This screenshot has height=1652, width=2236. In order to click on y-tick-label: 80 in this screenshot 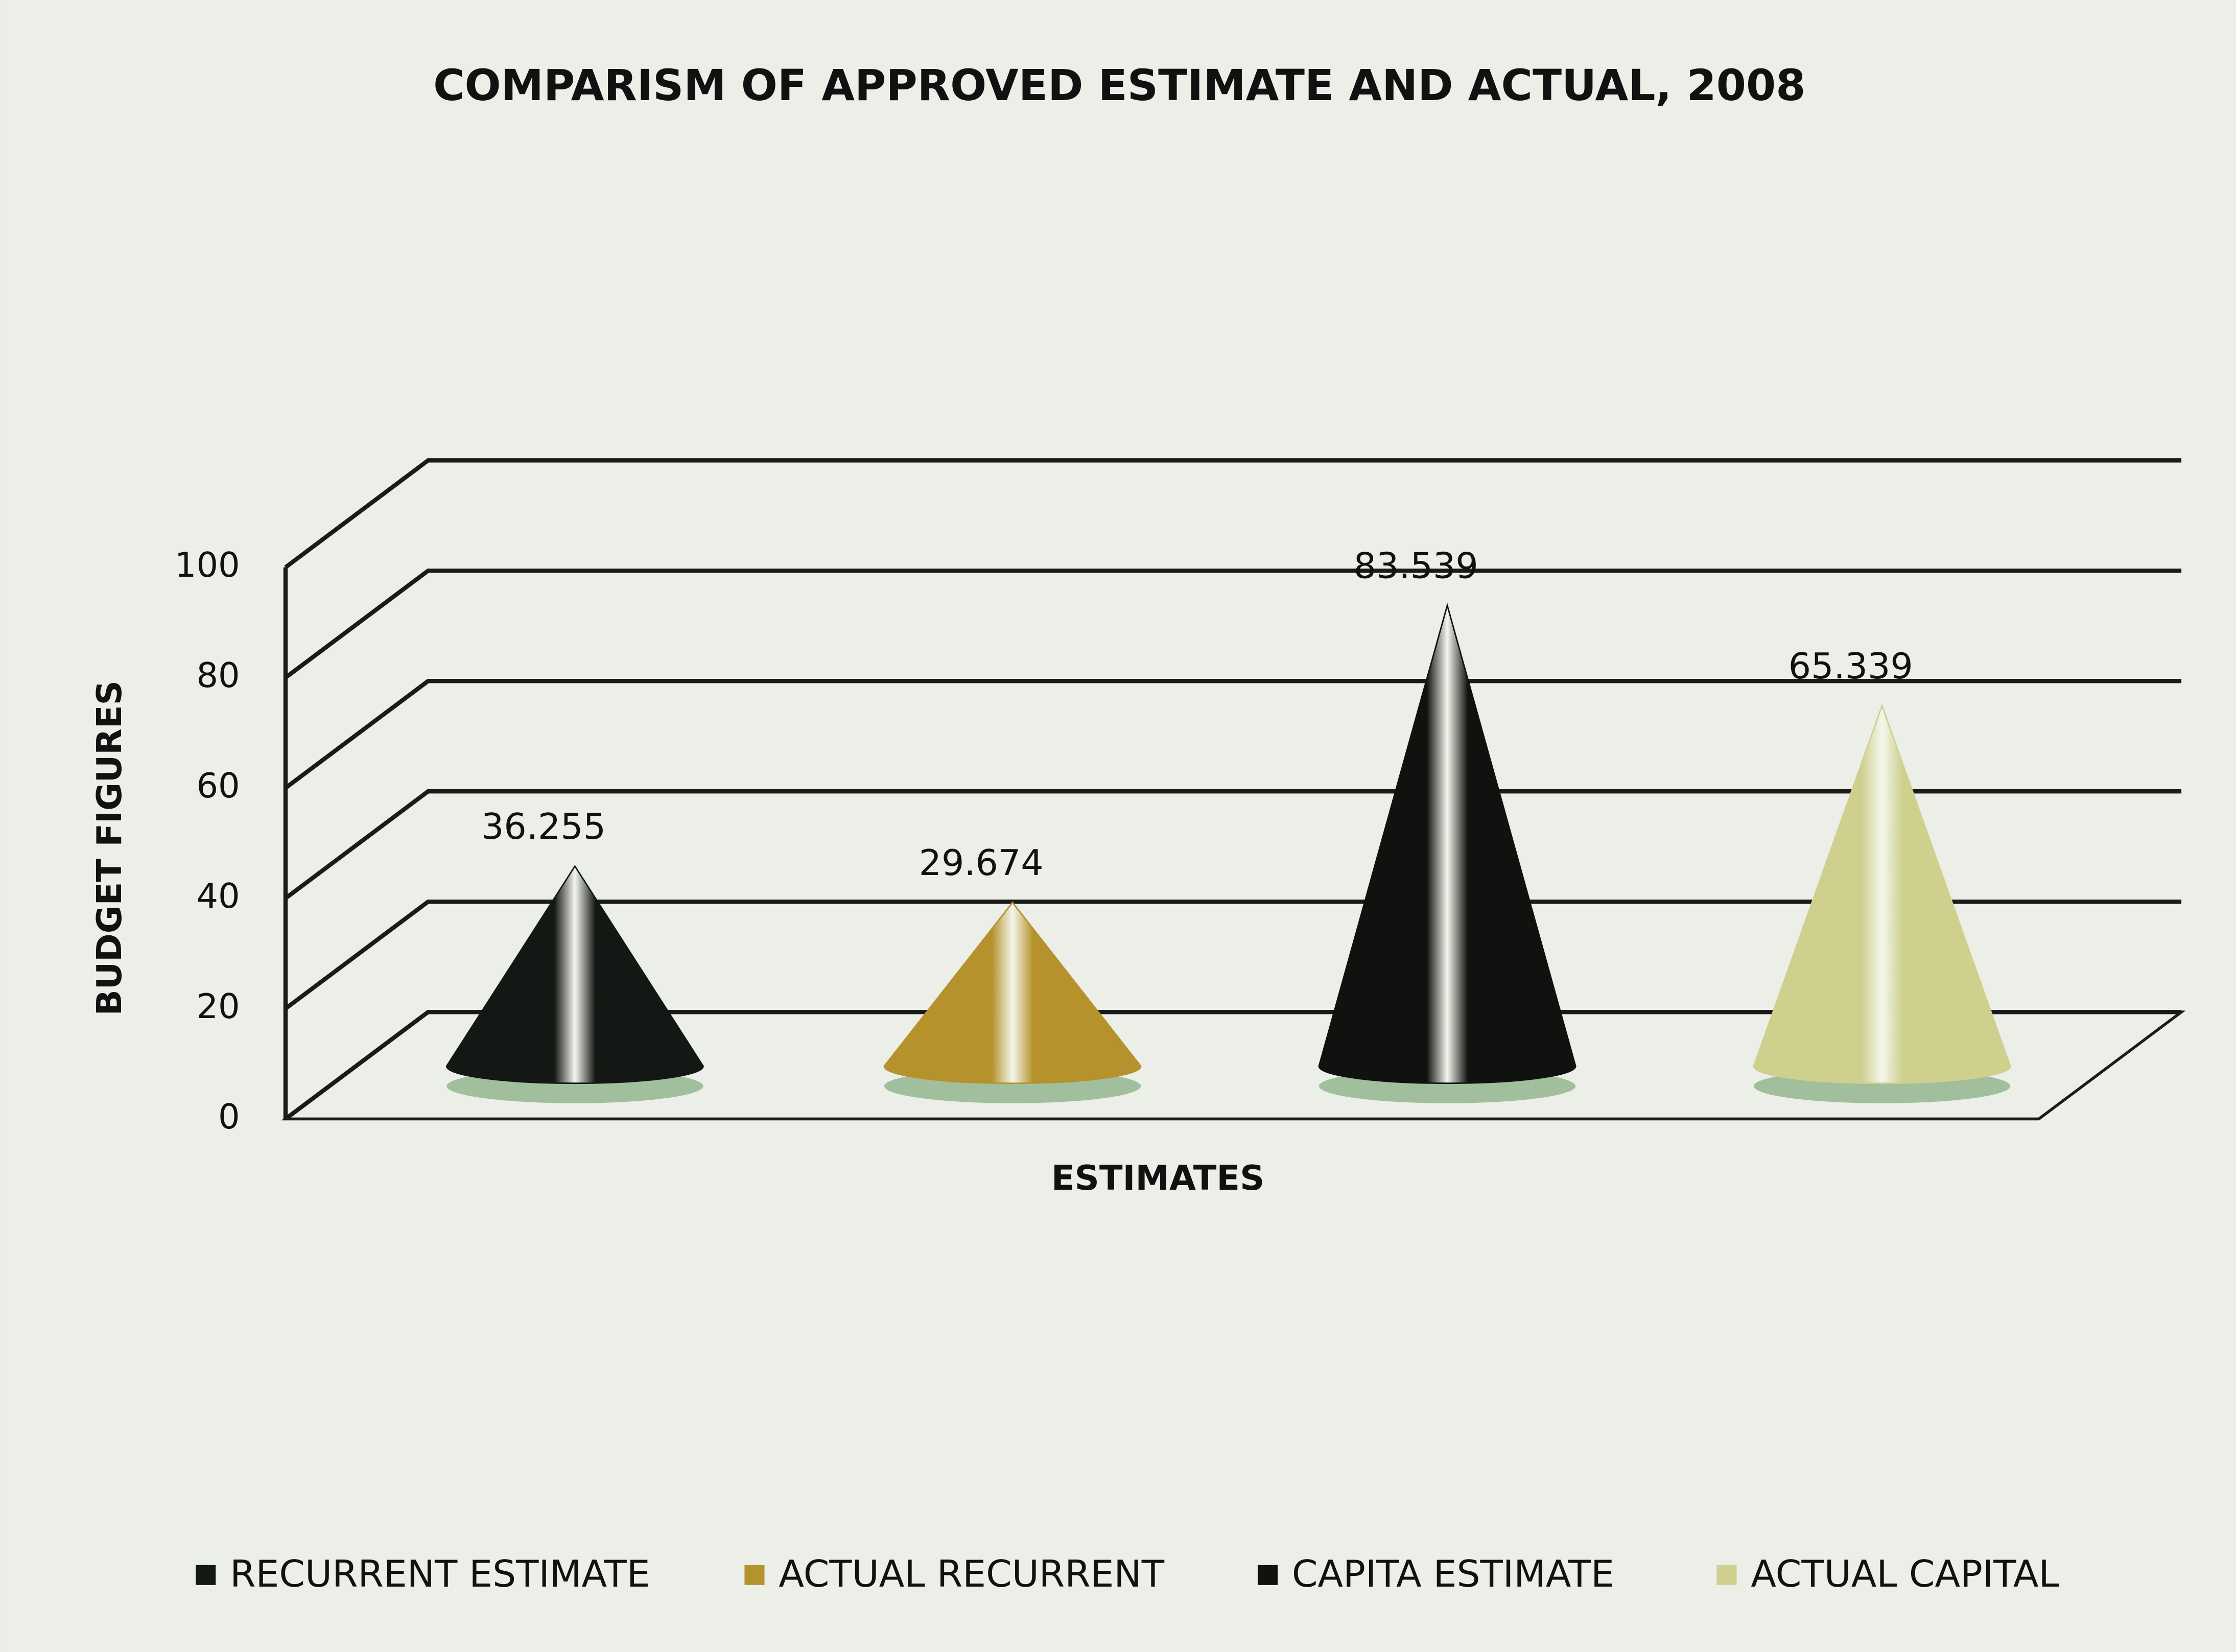, I will do `click(218, 675)`.